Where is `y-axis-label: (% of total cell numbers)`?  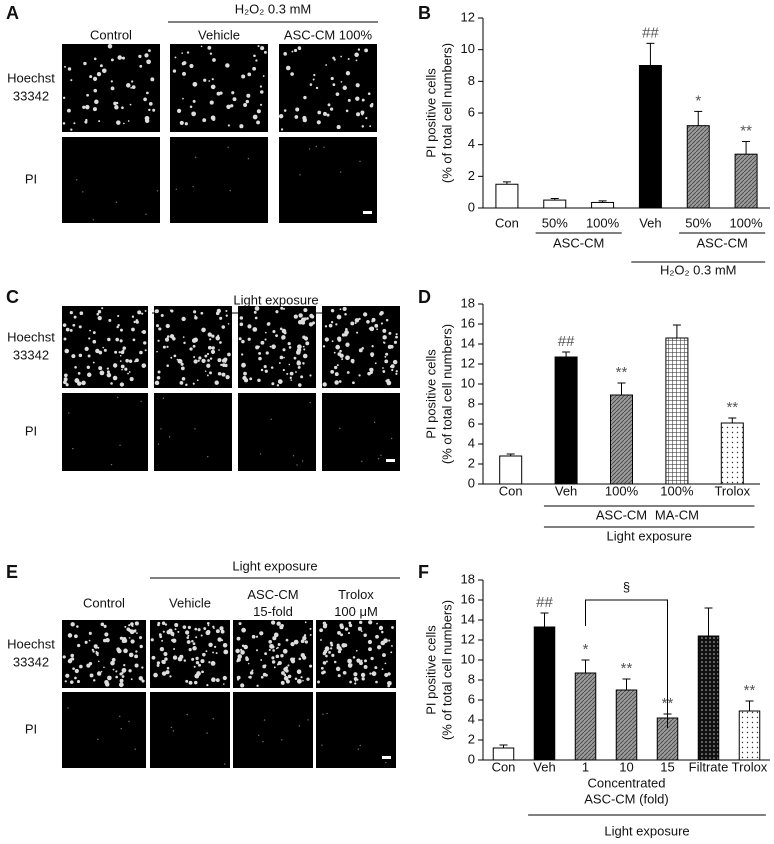 y-axis-label: (% of total cell numbers) is located at coordinates (446, 670).